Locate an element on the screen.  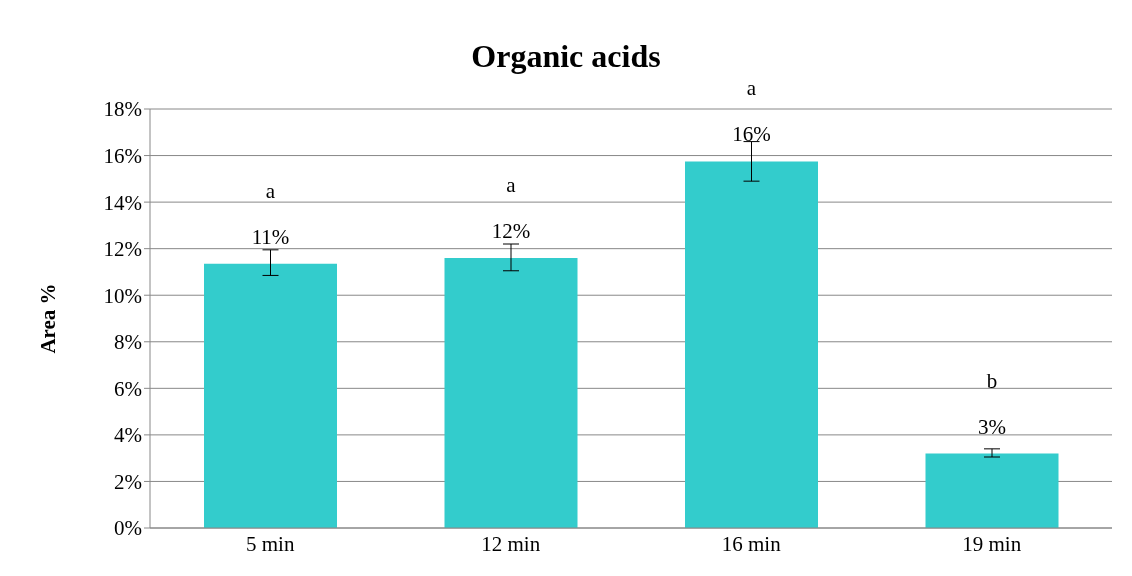
y-tick-label: 4% is located at coordinates (128, 435).